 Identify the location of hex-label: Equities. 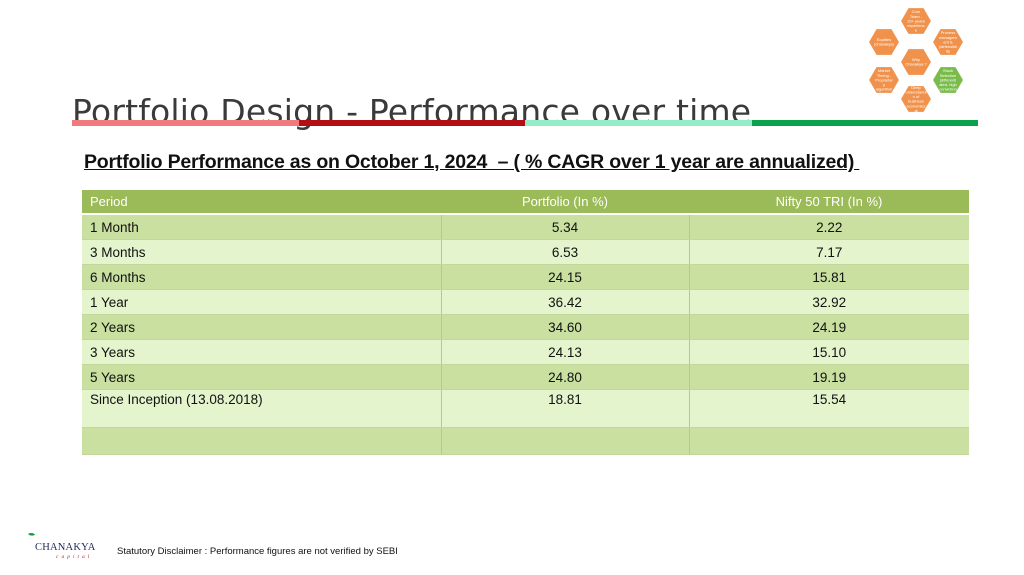
(884, 39).